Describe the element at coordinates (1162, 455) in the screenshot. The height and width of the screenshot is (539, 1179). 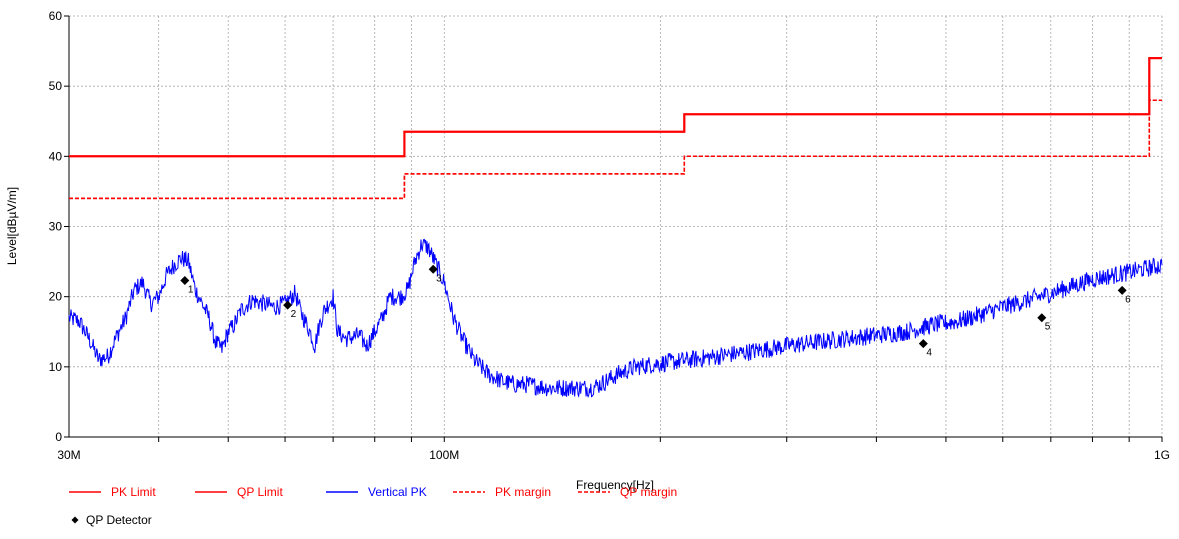
I see `x-tick-label: 1G` at that location.